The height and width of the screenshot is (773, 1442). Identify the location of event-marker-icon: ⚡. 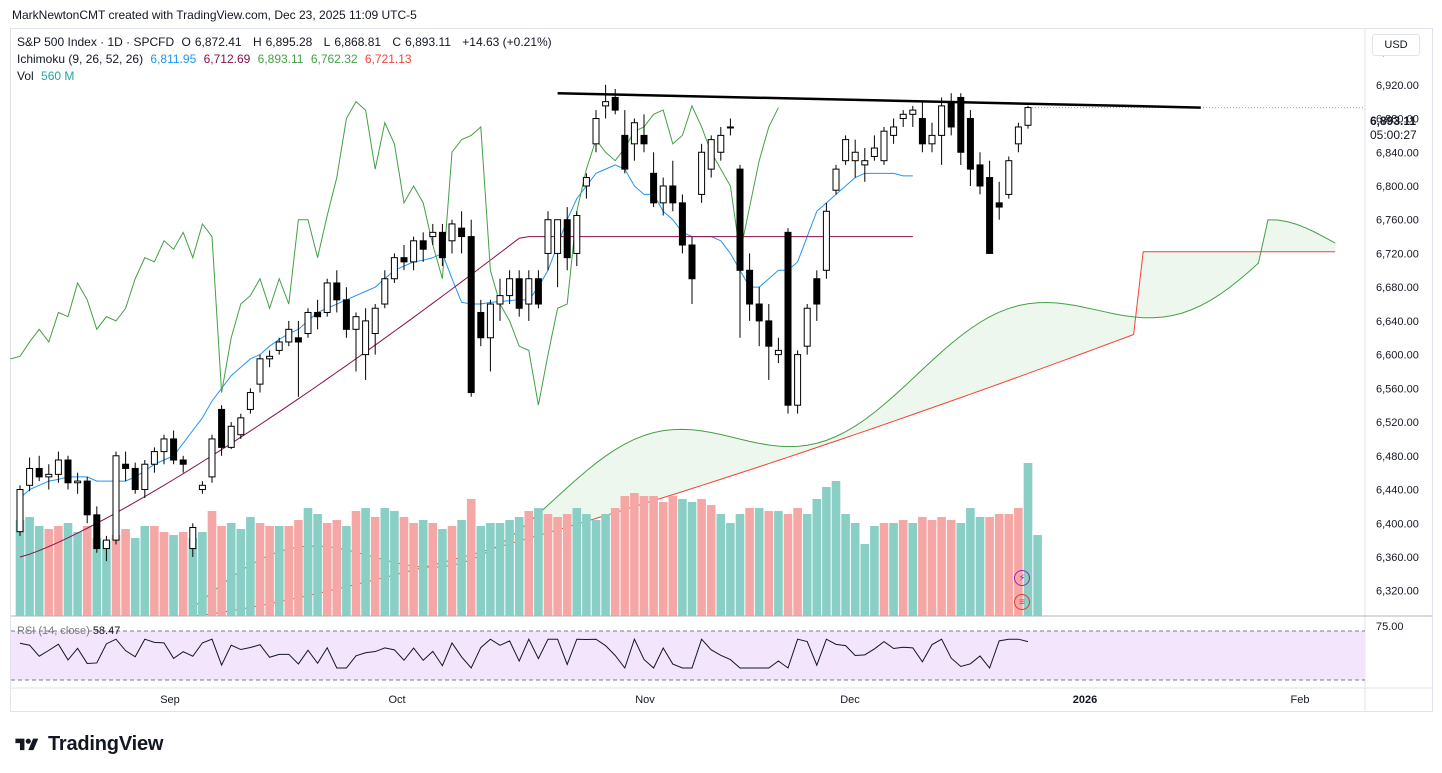
(1022, 578).